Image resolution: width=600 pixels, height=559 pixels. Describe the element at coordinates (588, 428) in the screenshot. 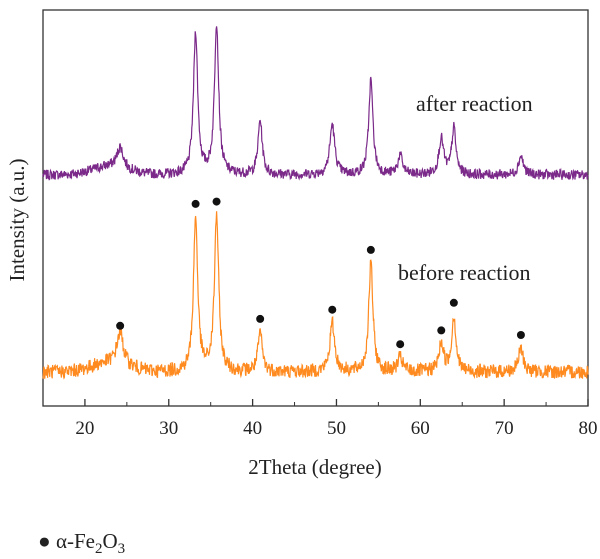

I see `x-tick-label-80: 80` at that location.